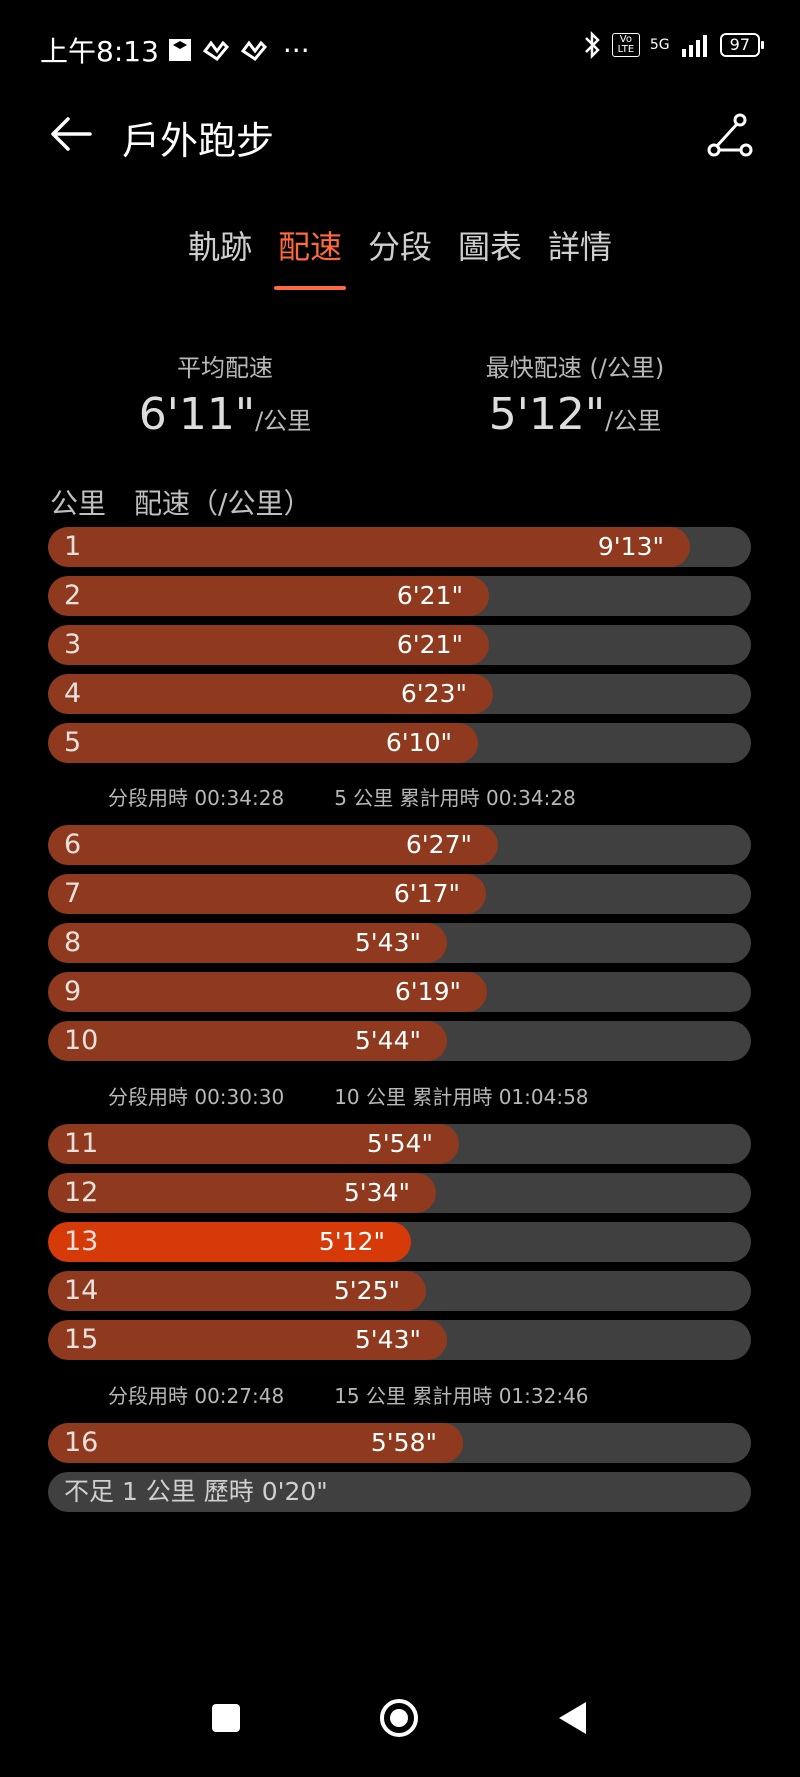 This screenshot has width=800, height=1777. What do you see at coordinates (694, 46) in the screenshot?
I see `signal-icon` at bounding box center [694, 46].